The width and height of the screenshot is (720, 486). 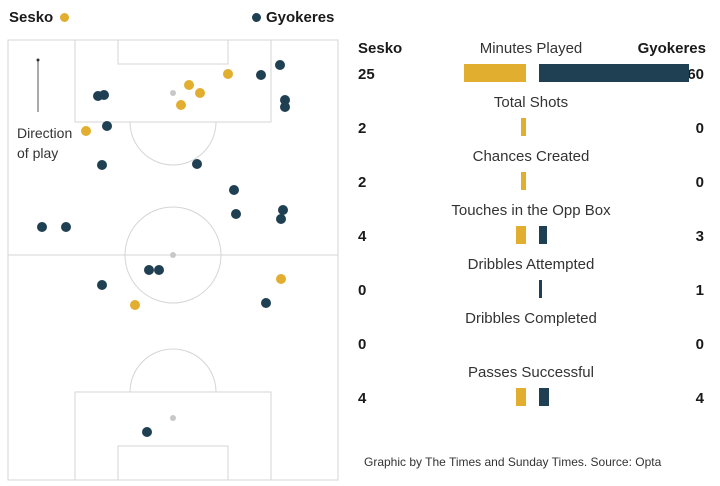 What do you see at coordinates (695, 74) in the screenshot?
I see `gyokeres-value: 60` at bounding box center [695, 74].